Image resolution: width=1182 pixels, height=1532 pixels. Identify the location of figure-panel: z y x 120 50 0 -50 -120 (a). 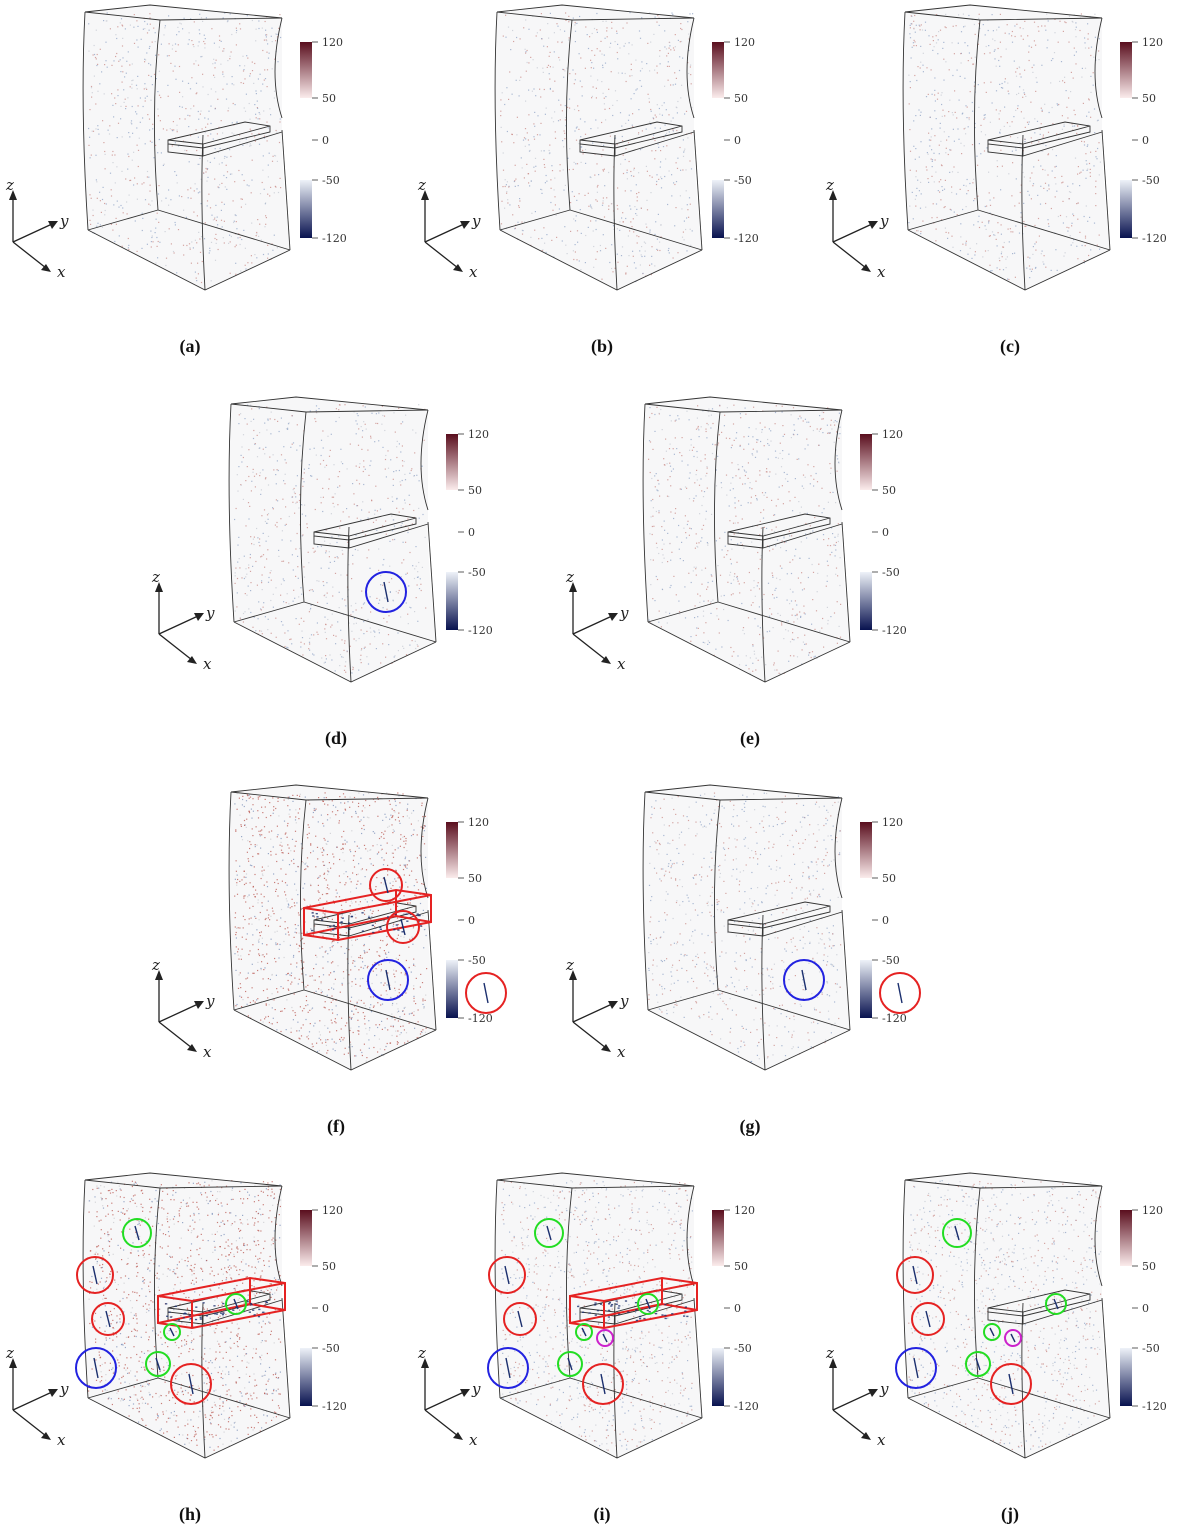
(190, 180).